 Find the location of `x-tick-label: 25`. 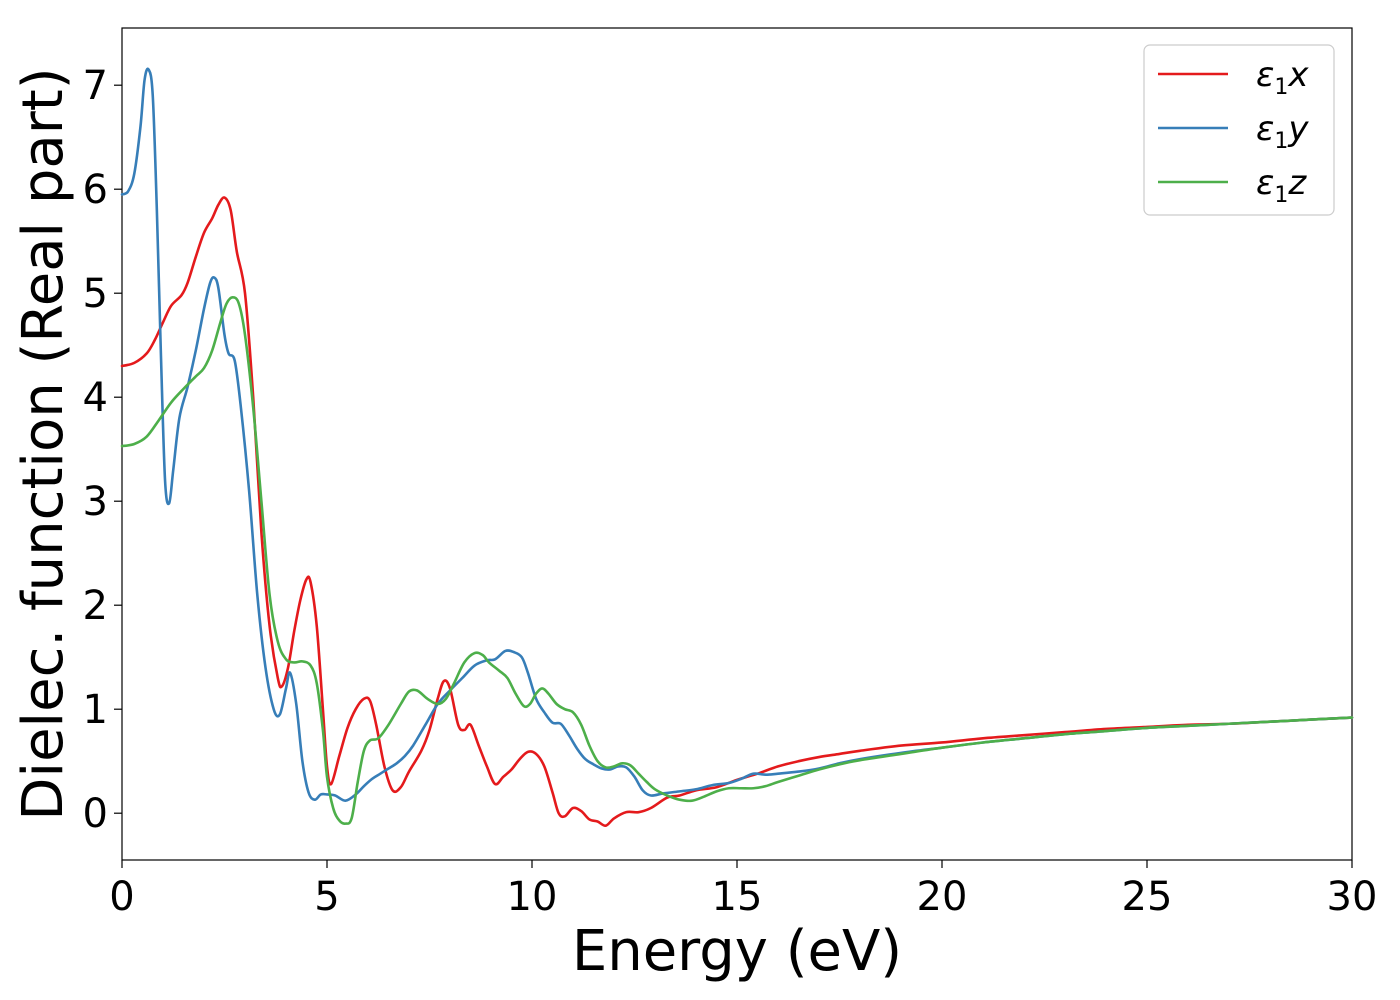

x-tick-label: 25 is located at coordinates (1147, 897).